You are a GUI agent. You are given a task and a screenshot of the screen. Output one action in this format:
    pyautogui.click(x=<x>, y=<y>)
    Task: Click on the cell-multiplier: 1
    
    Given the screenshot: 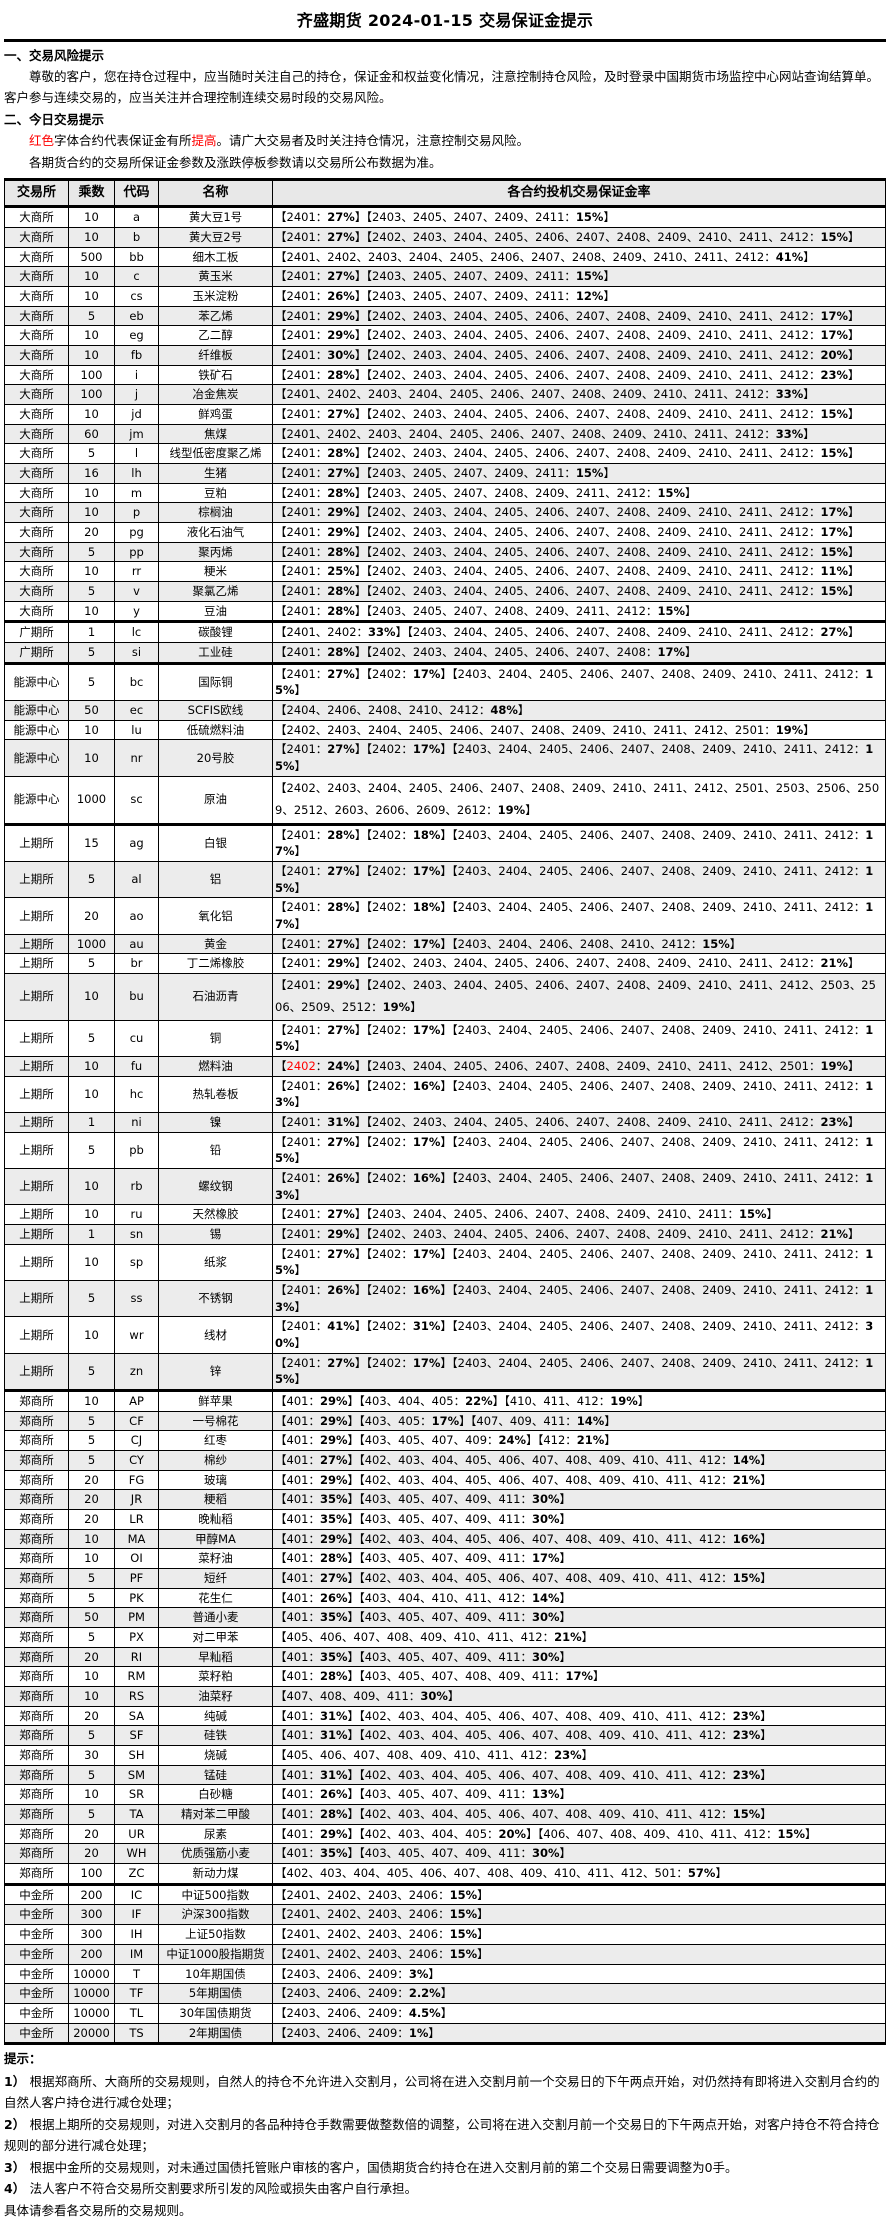 What is the action you would take?
    pyautogui.click(x=91, y=1122)
    